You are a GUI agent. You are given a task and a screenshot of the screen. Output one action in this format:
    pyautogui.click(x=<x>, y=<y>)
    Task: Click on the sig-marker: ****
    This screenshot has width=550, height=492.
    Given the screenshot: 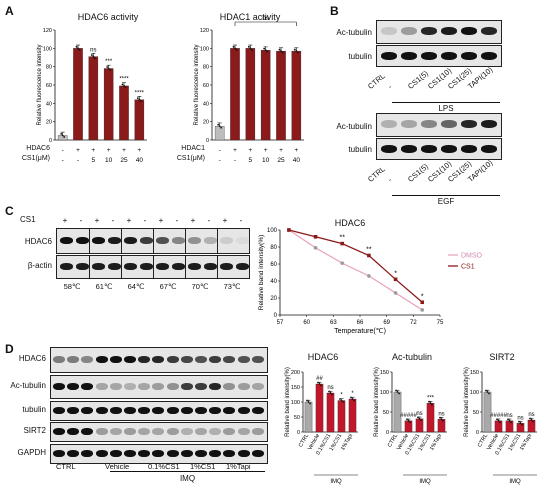 What is the action you would take?
    pyautogui.click(x=140, y=93)
    